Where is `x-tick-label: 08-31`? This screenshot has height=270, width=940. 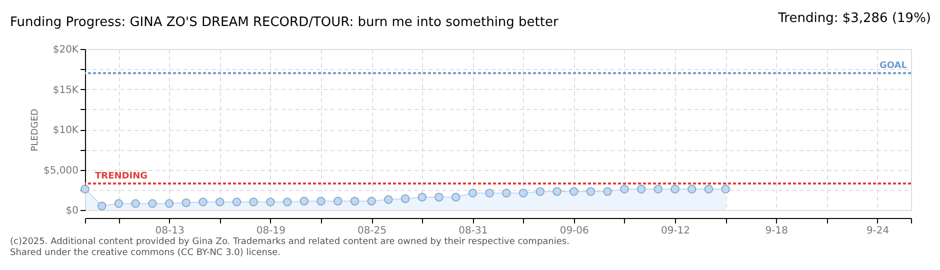 x-tick-label: 08-31 is located at coordinates (473, 231).